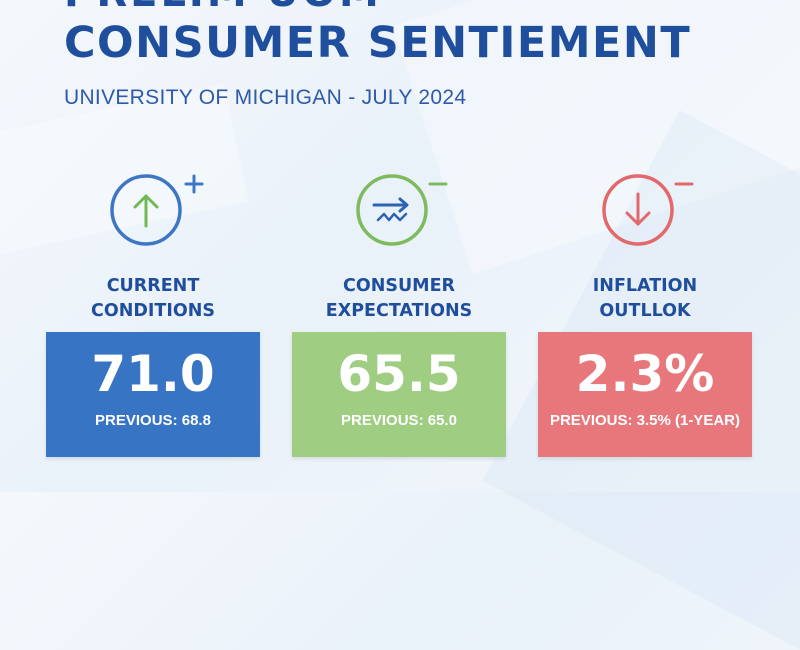 The image size is (800, 650). What do you see at coordinates (265, 97) in the screenshot?
I see `page-subtitle: UNIVERSITY OF MICHIGAN - JULY 2024` at bounding box center [265, 97].